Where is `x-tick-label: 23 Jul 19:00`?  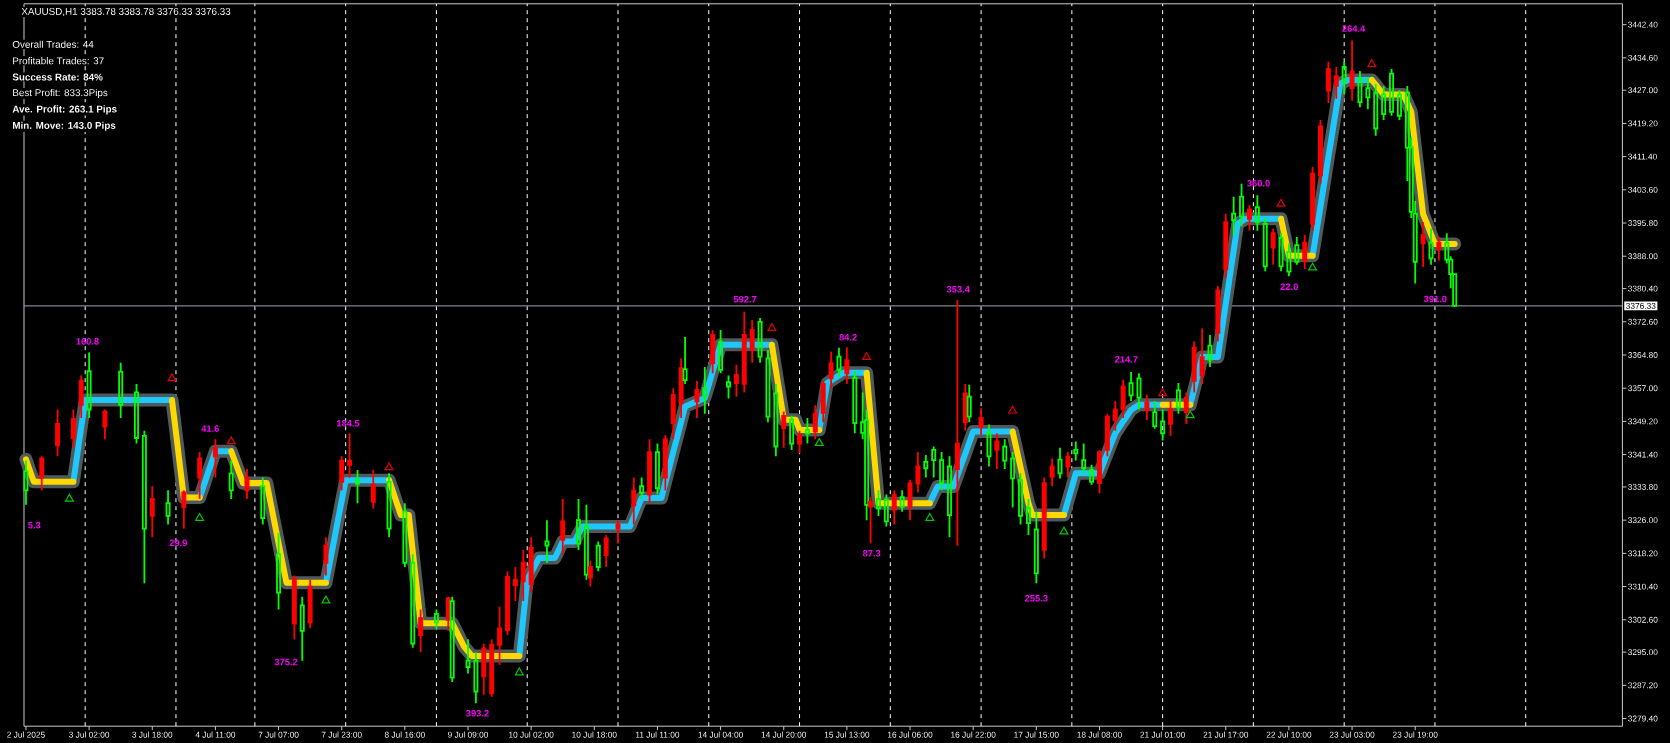 x-tick-label: 23 Jul 19:00 is located at coordinates (1415, 734).